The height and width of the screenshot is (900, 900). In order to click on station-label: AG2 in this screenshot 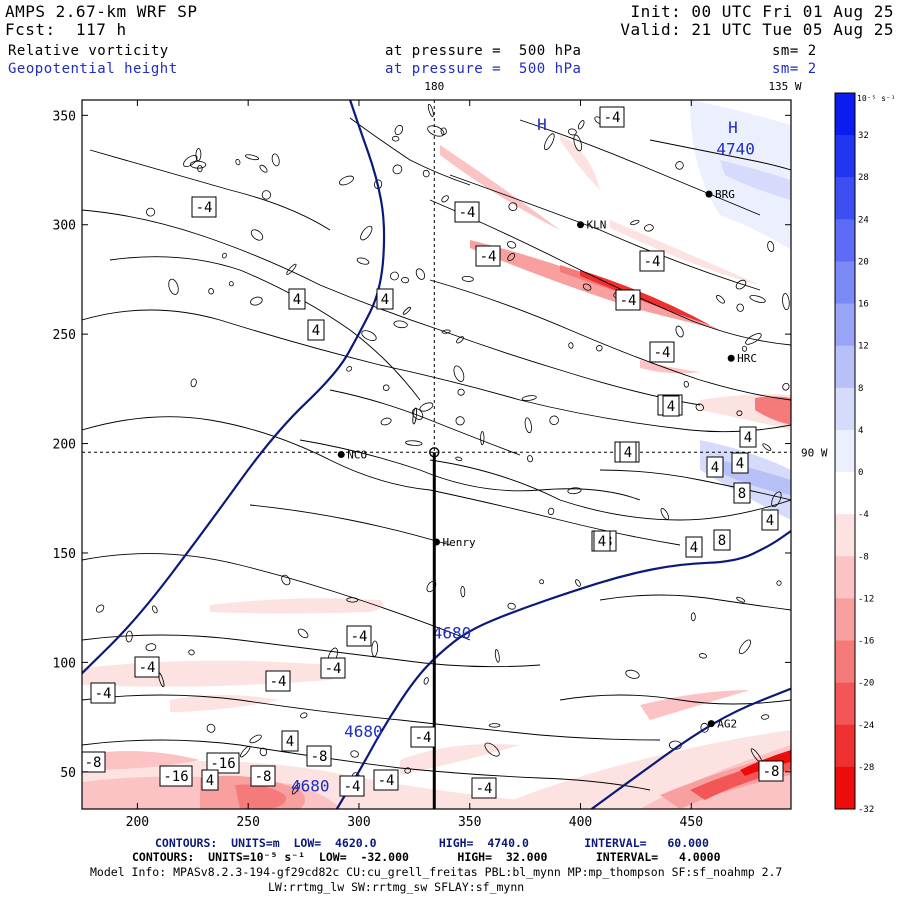, I will do `click(727, 724)`.